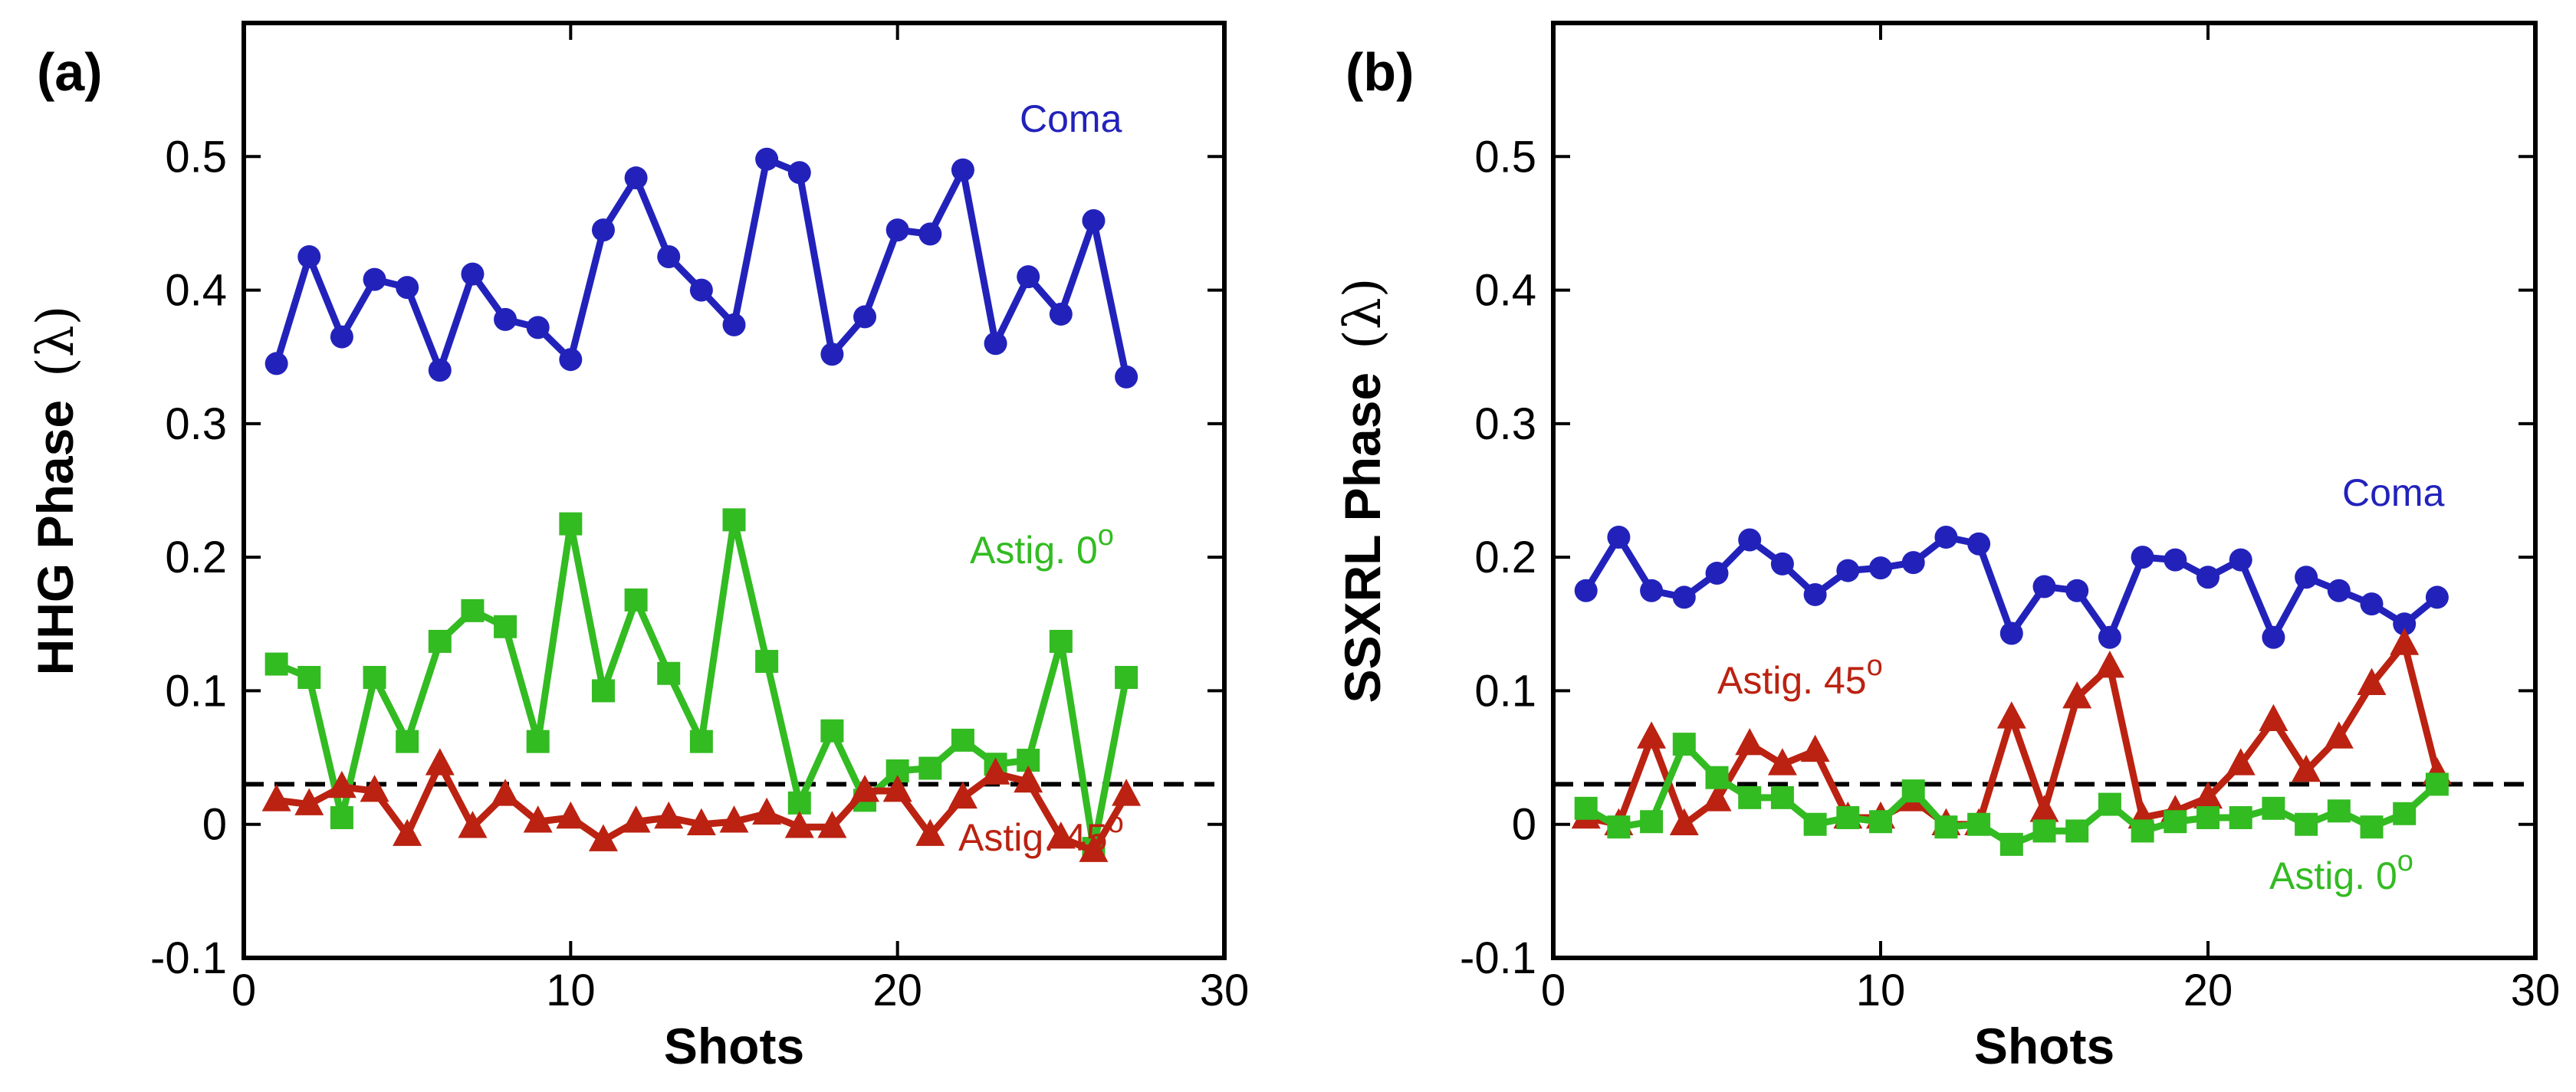 This screenshot has width=2576, height=1092. What do you see at coordinates (244, 990) in the screenshot?
I see `x-tick-label: 0` at bounding box center [244, 990].